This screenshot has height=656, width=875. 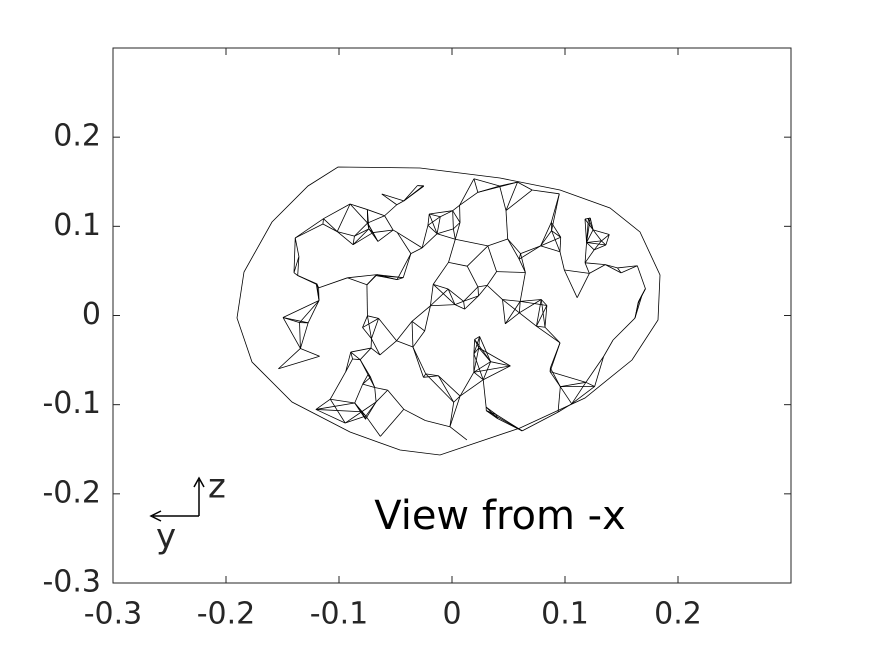 I want to click on x-tick-label: 0.1, so click(x=565, y=614).